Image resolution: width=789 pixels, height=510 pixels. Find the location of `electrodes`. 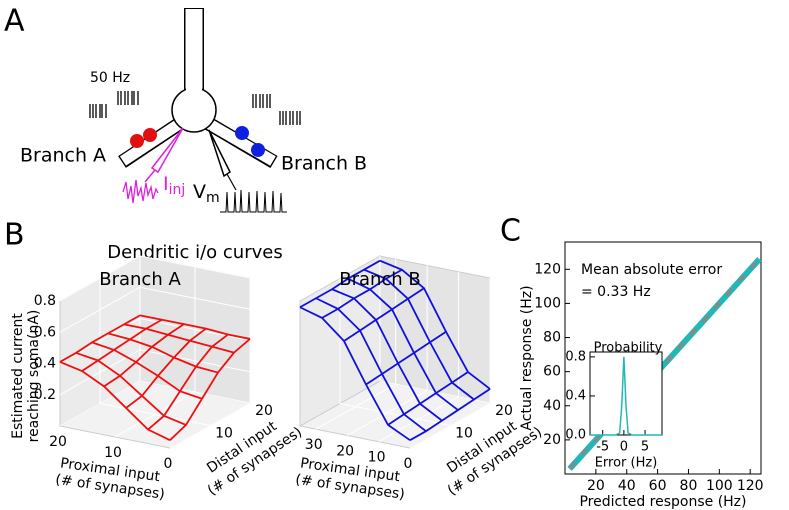

electrodes is located at coordinates (204, 170).